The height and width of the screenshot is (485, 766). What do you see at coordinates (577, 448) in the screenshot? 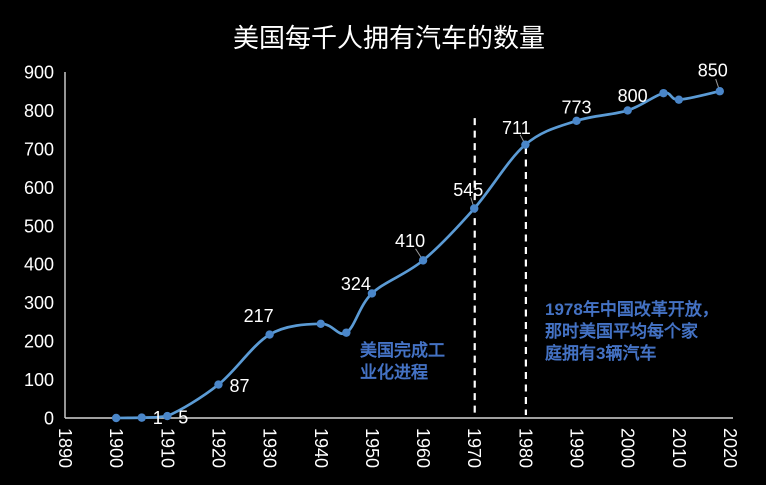
I see `x-tick-label: 1990` at bounding box center [577, 448].